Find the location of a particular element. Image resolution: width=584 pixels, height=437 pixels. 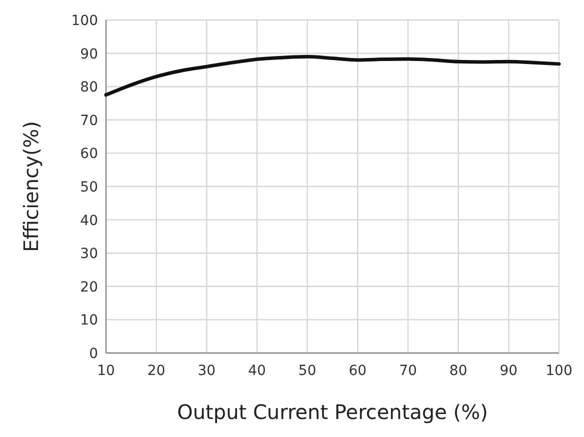

y-tick-label: 20 is located at coordinates (89, 287).